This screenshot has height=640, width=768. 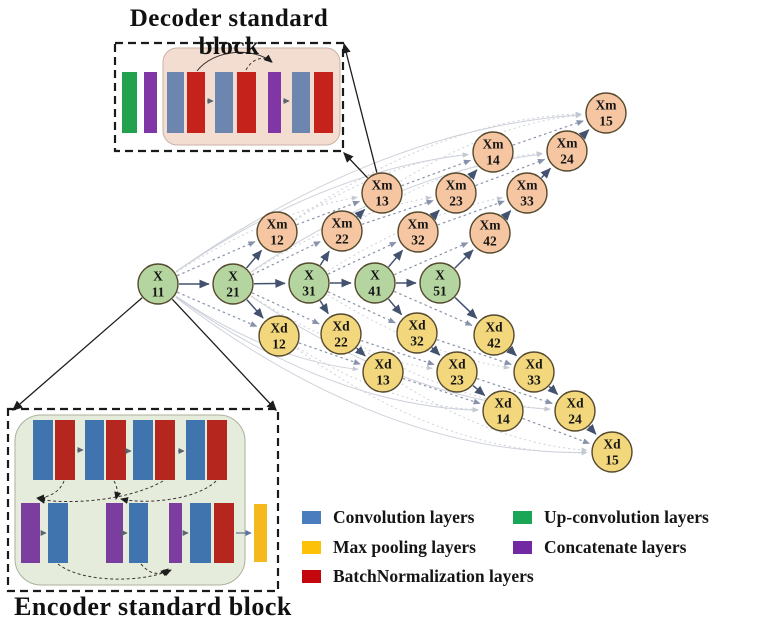 I want to click on node-Xd23: Xd 23, so click(x=457, y=372).